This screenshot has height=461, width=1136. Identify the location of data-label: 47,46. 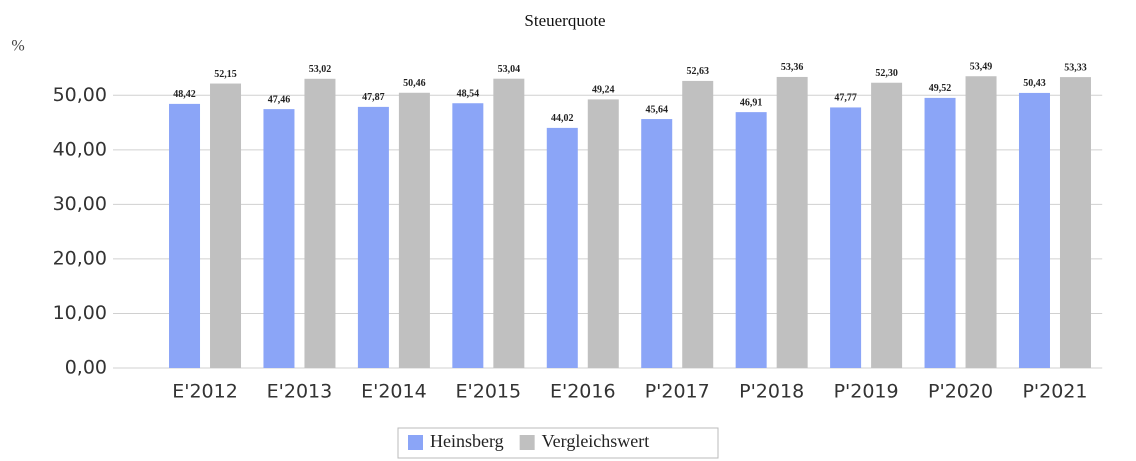
(279, 99).